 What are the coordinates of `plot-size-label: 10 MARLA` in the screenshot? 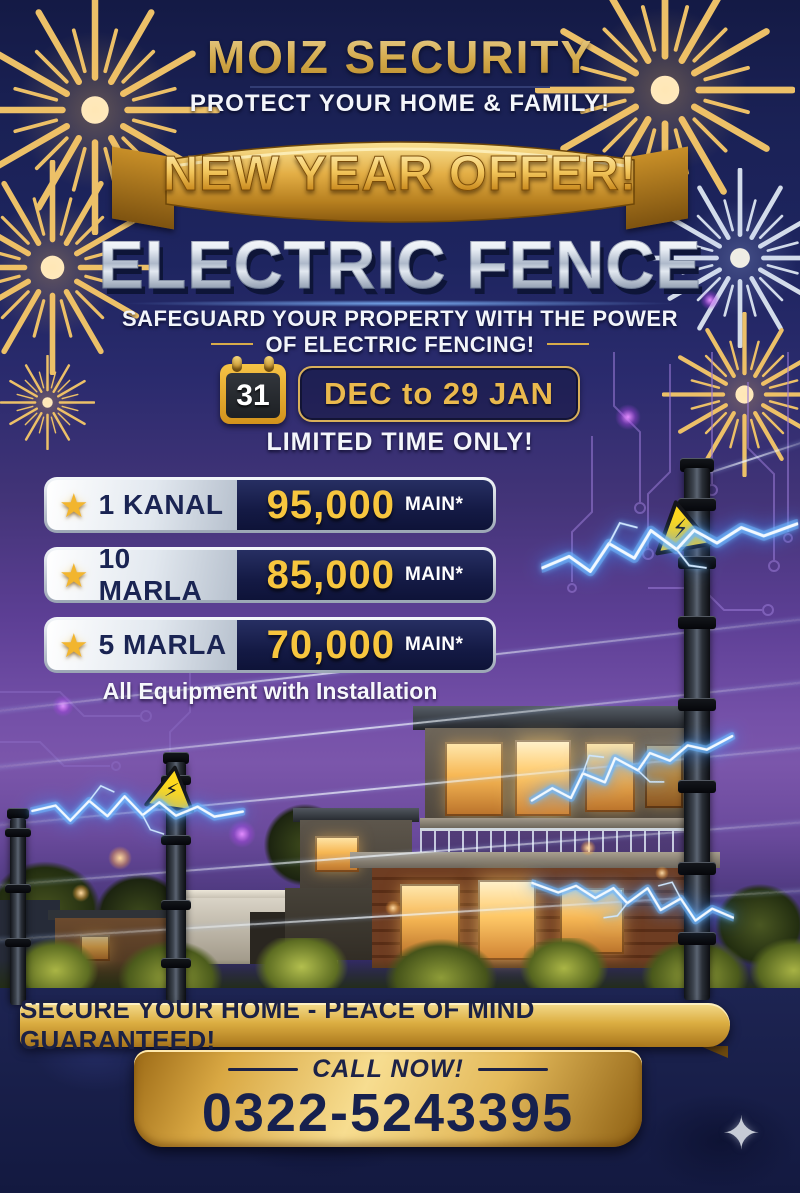 It's located at (150, 574).